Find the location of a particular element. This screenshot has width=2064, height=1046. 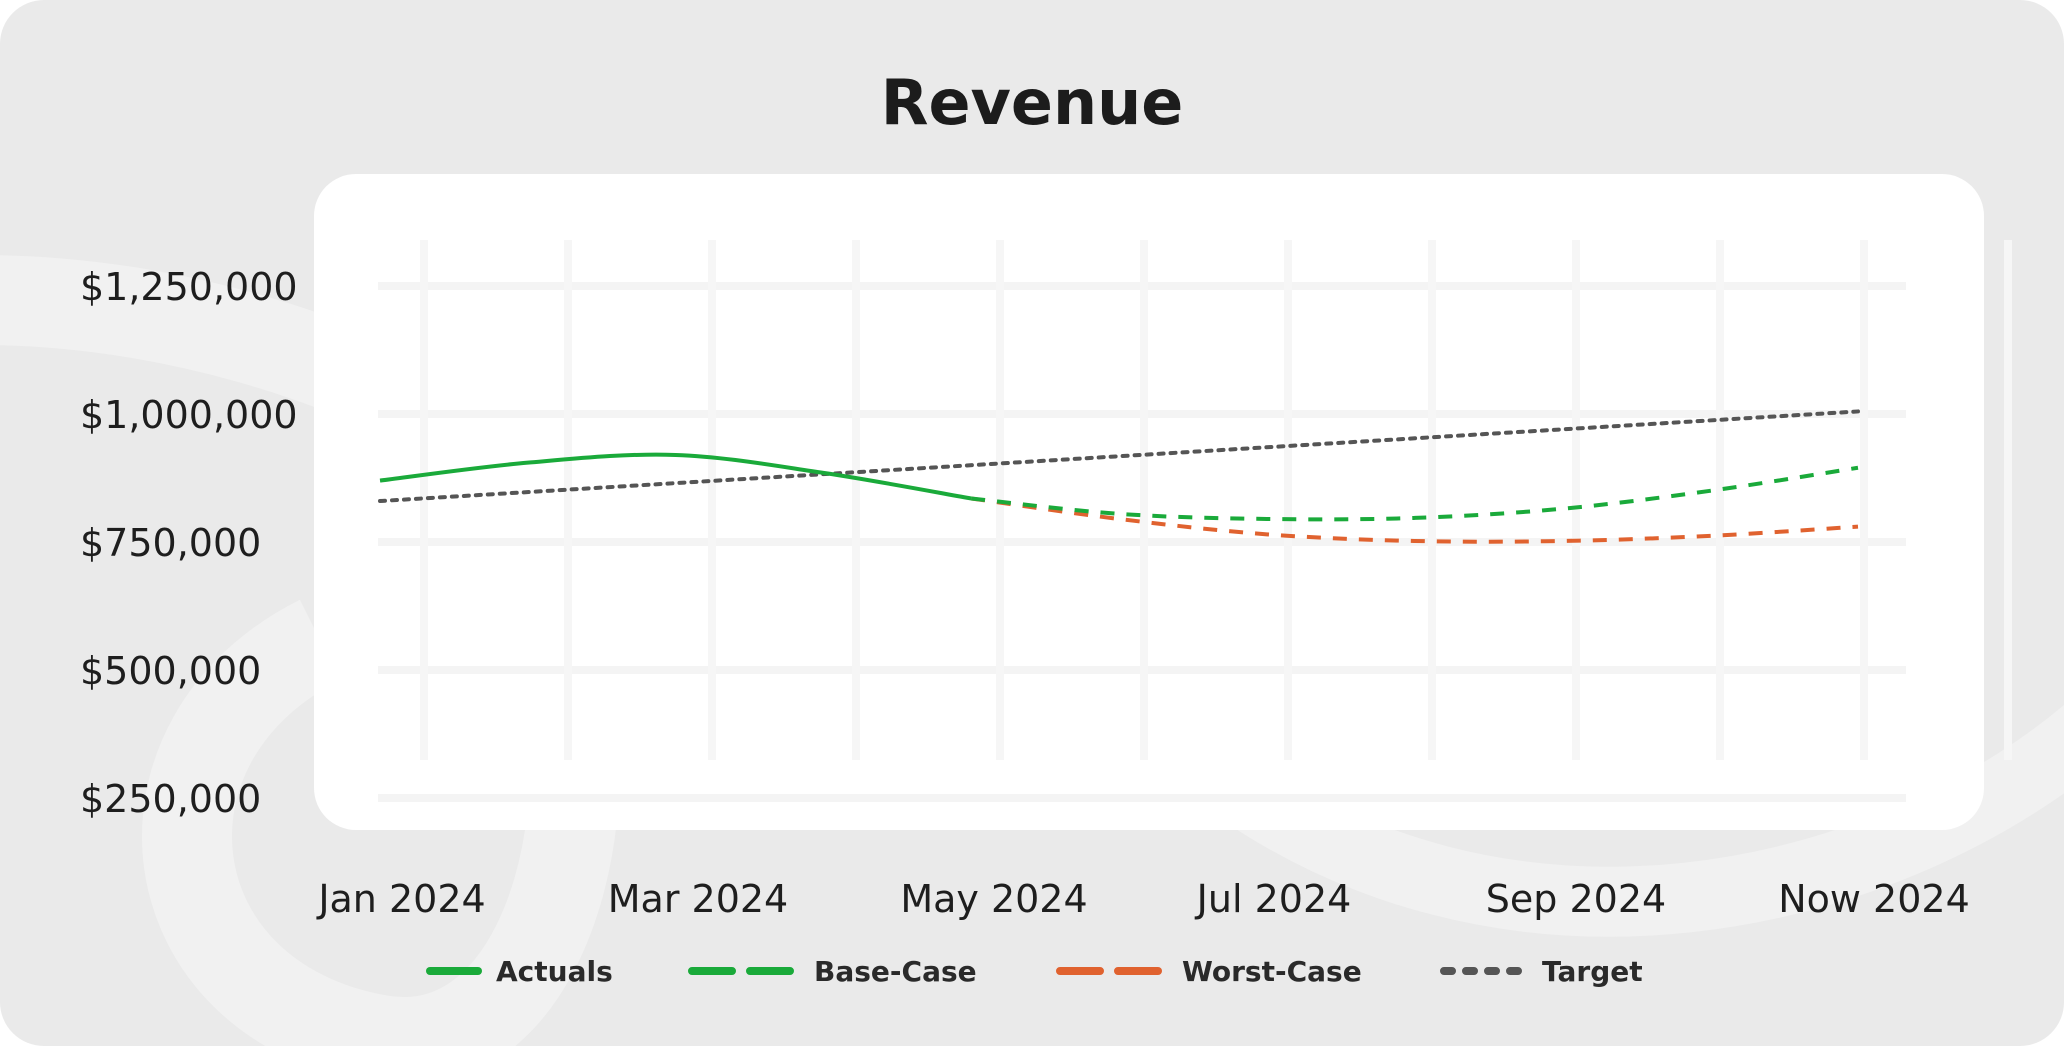

x-tick-label: Jan 2024 is located at coordinates (400, 899).